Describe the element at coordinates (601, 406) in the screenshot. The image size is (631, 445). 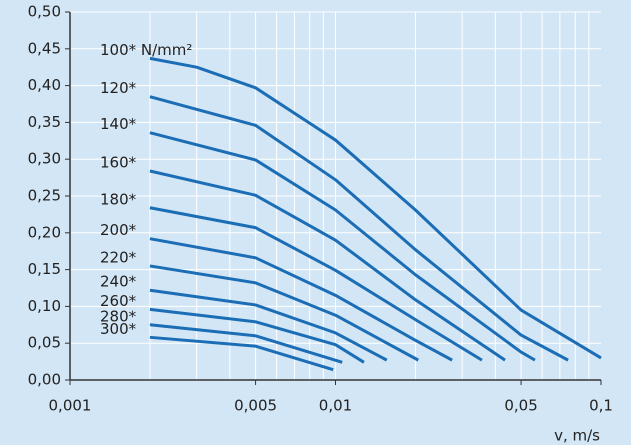
I see `x-tick-label: 0,1` at that location.